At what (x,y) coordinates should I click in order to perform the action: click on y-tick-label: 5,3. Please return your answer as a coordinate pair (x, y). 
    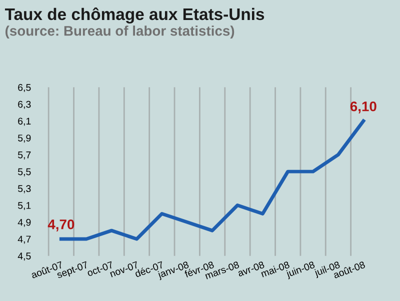
    Looking at the image, I should click on (24, 189).